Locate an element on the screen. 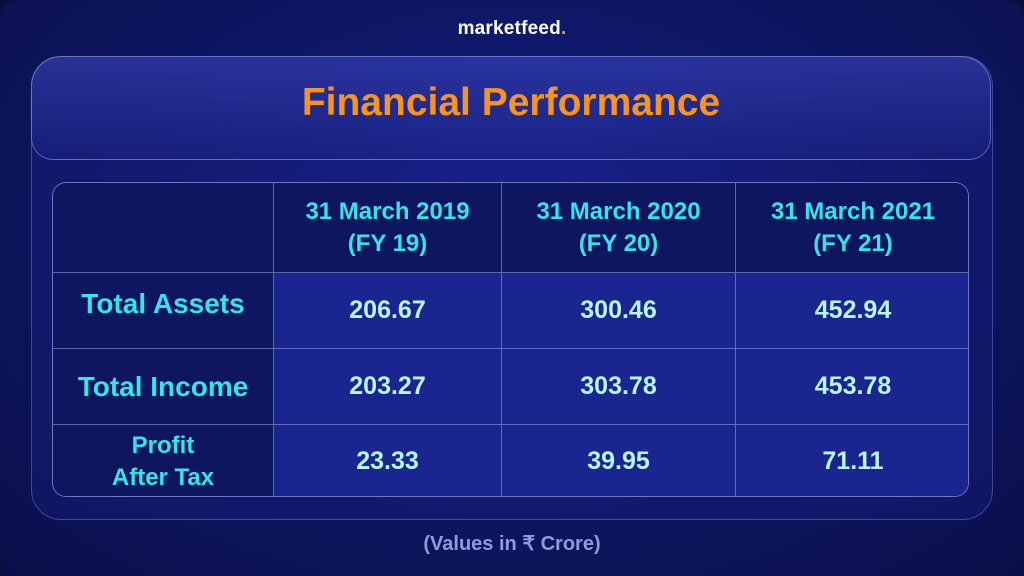 The width and height of the screenshot is (1024, 576). column-header-date: 31 March 2021 is located at coordinates (853, 211).